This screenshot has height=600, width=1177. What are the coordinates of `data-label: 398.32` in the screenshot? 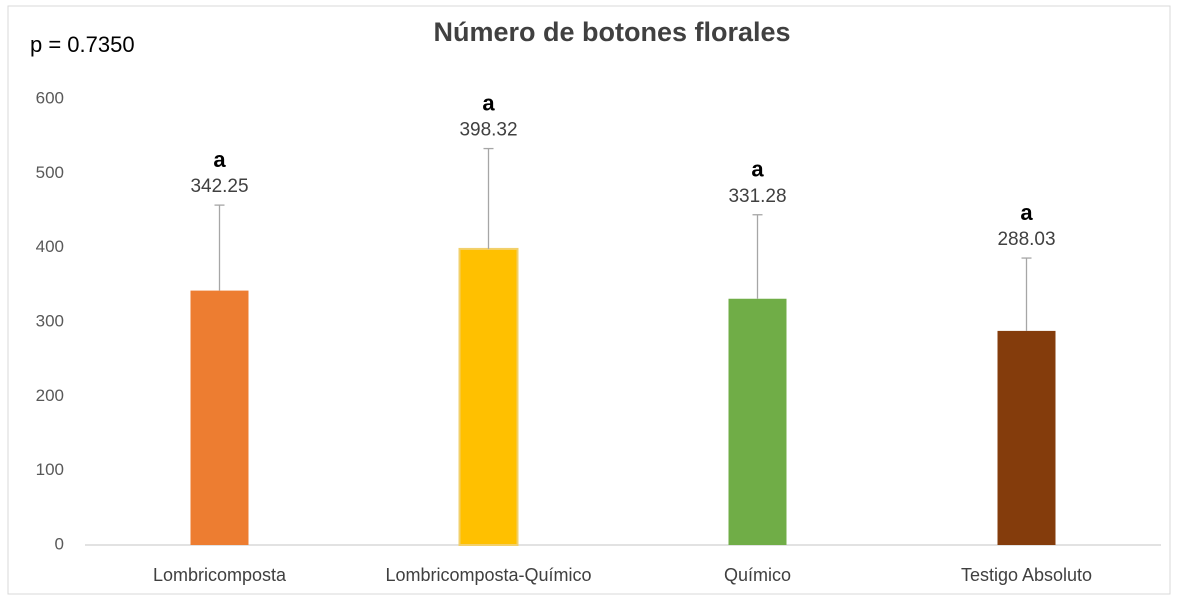 It's located at (488, 130).